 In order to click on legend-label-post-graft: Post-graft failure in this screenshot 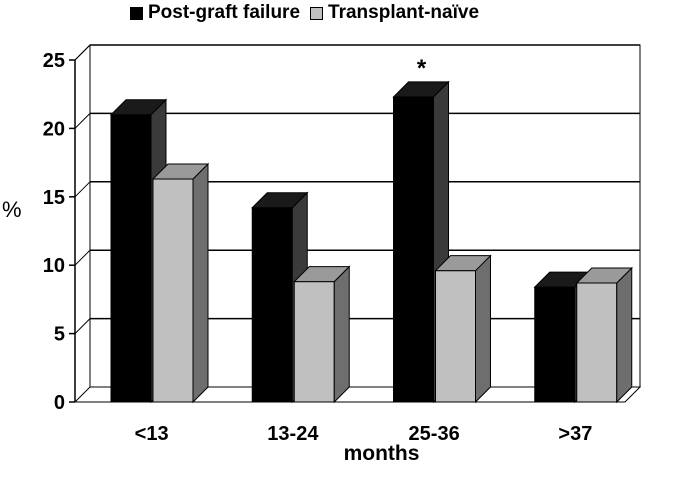, I will do `click(224, 12)`.